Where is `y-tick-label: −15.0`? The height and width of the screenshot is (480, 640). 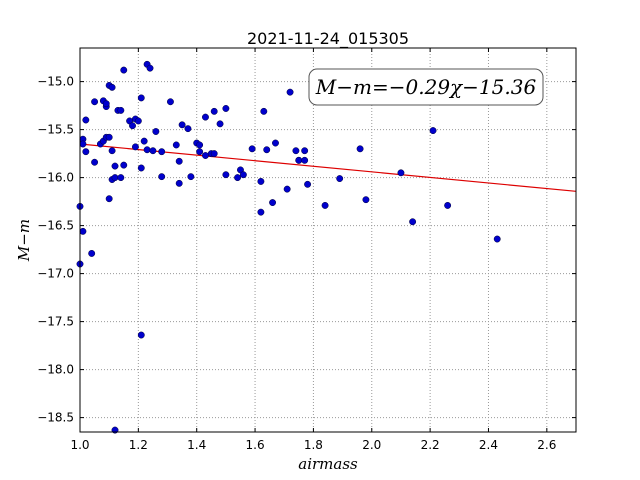 y-tick-label: −15.0 is located at coordinates (55, 82).